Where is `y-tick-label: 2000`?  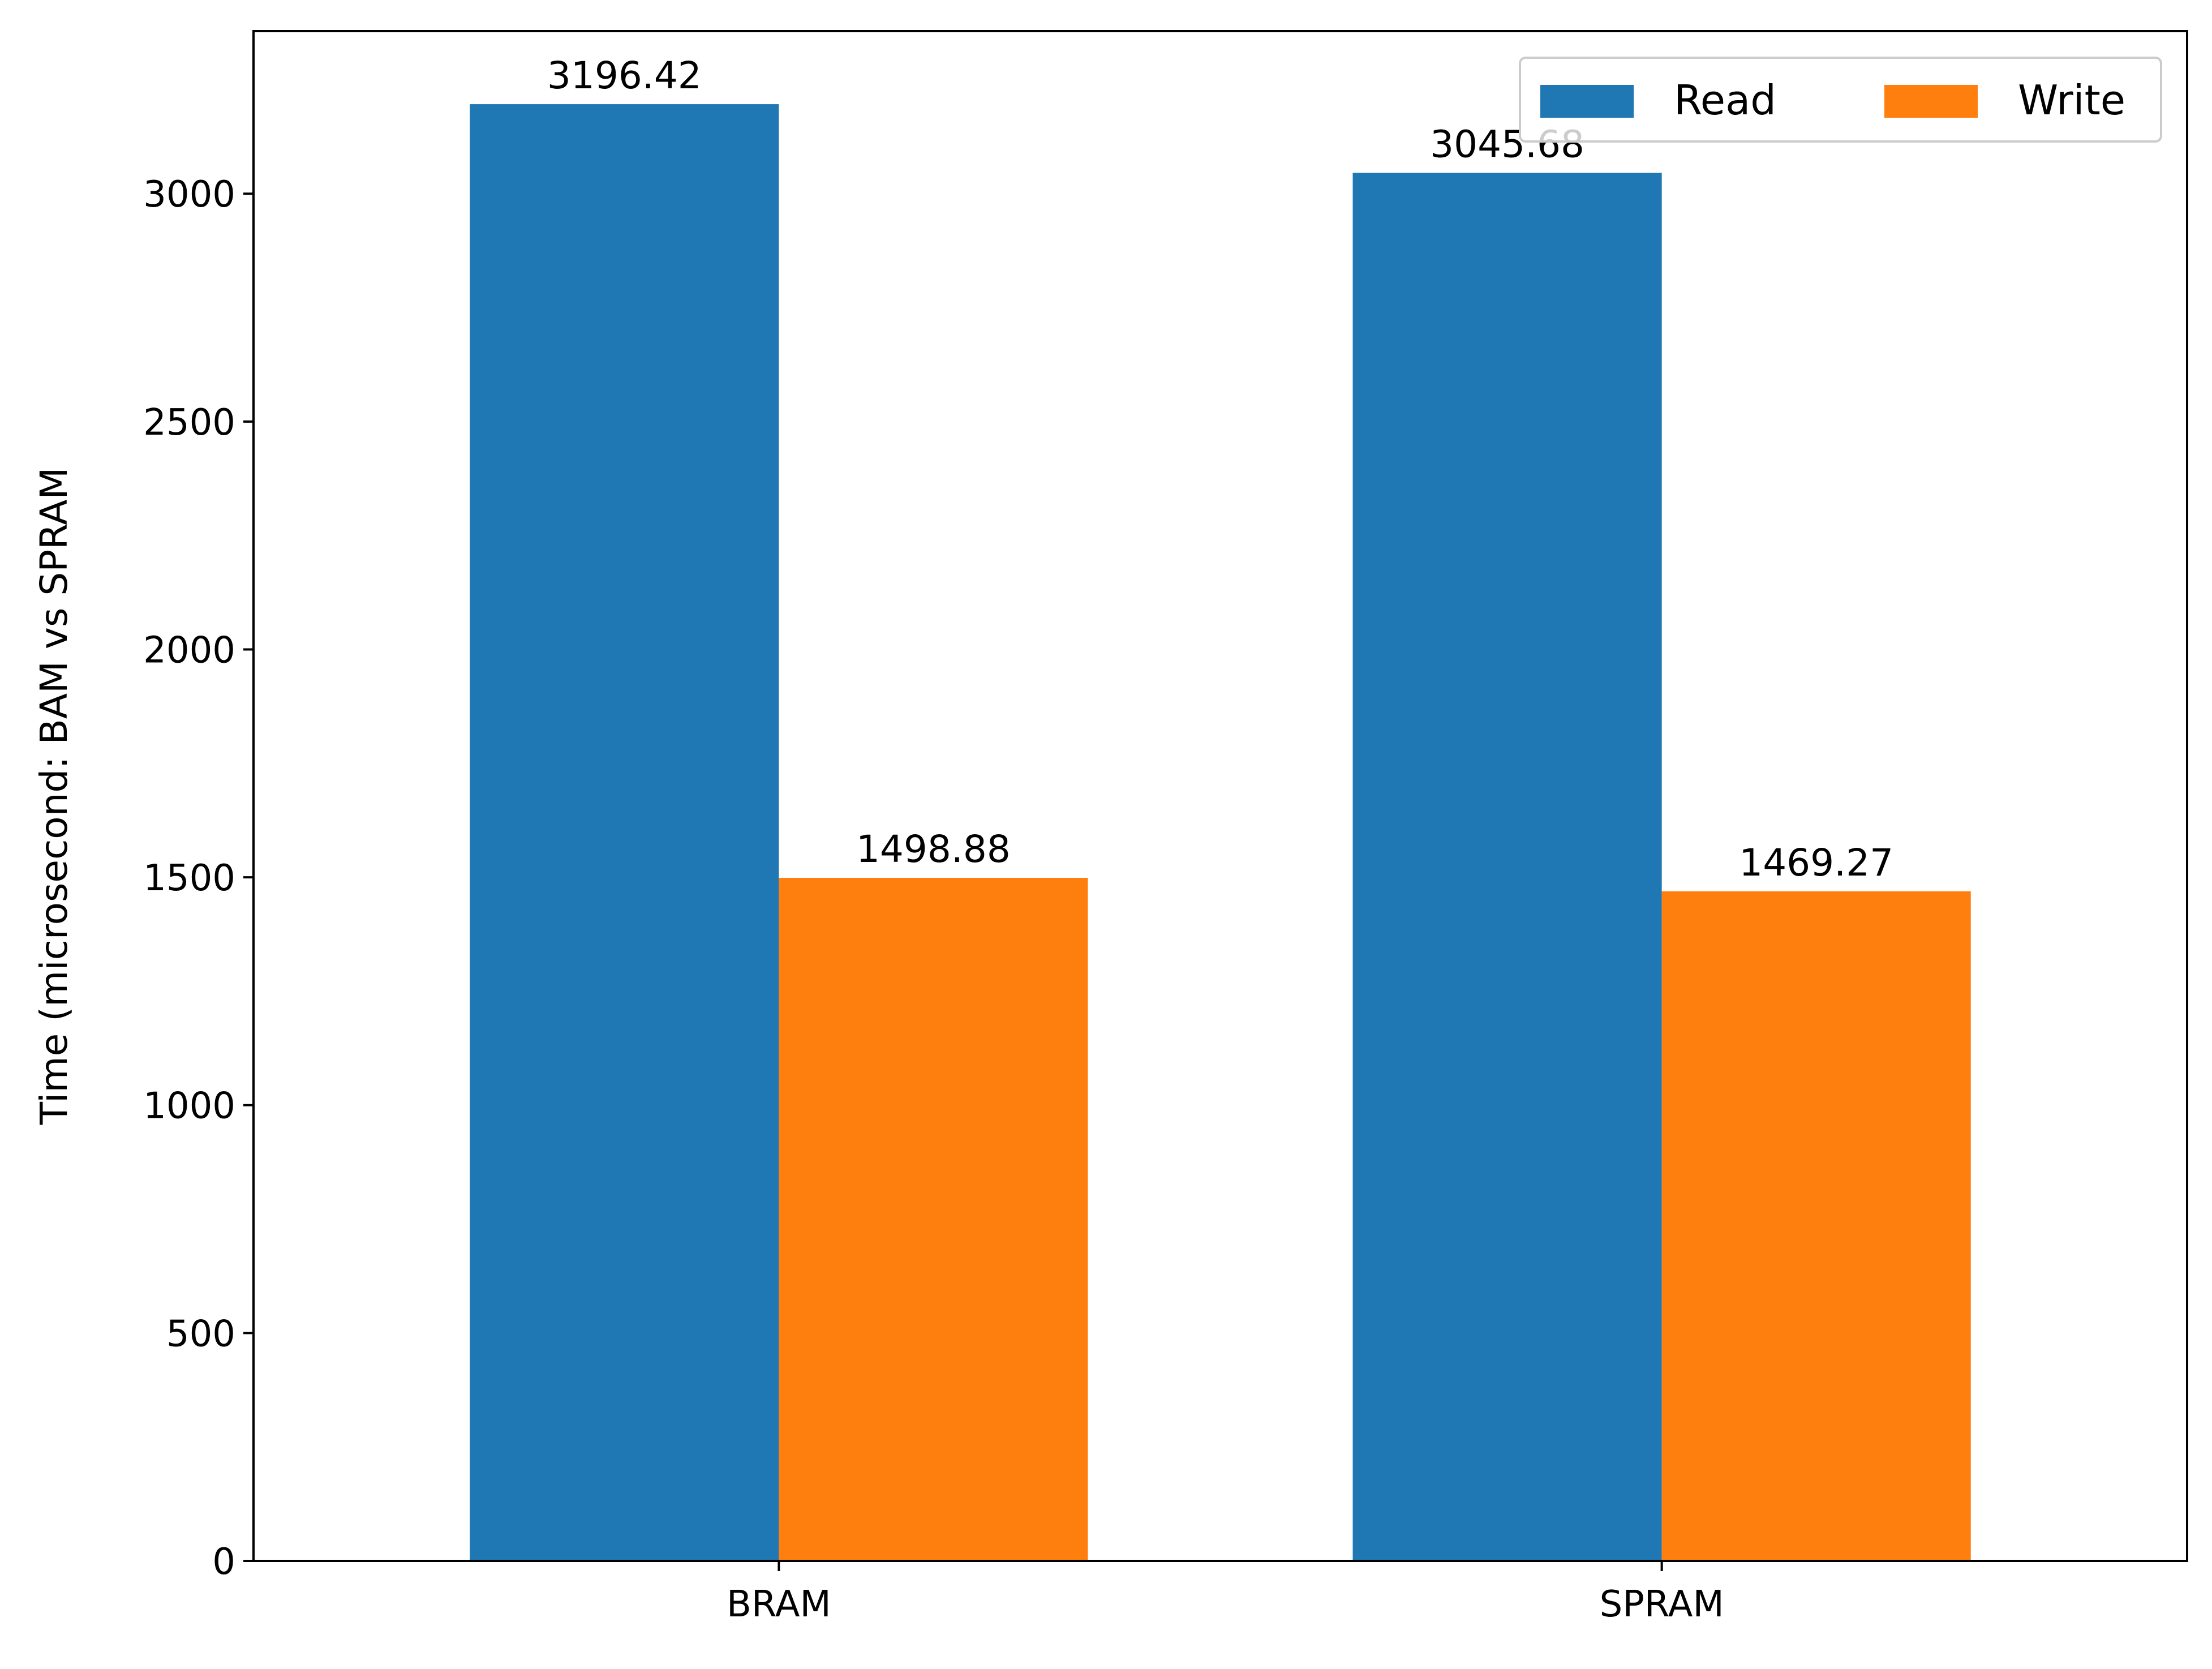 y-tick-label: 2000 is located at coordinates (189, 650).